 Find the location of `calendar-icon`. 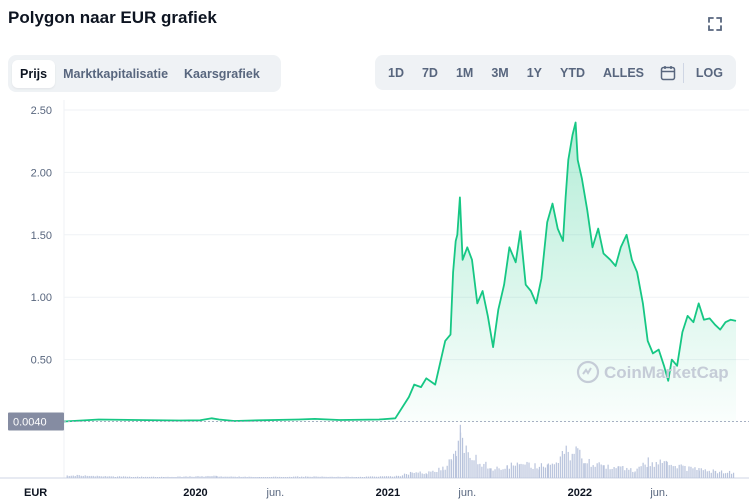

calendar-icon is located at coordinates (668, 73).